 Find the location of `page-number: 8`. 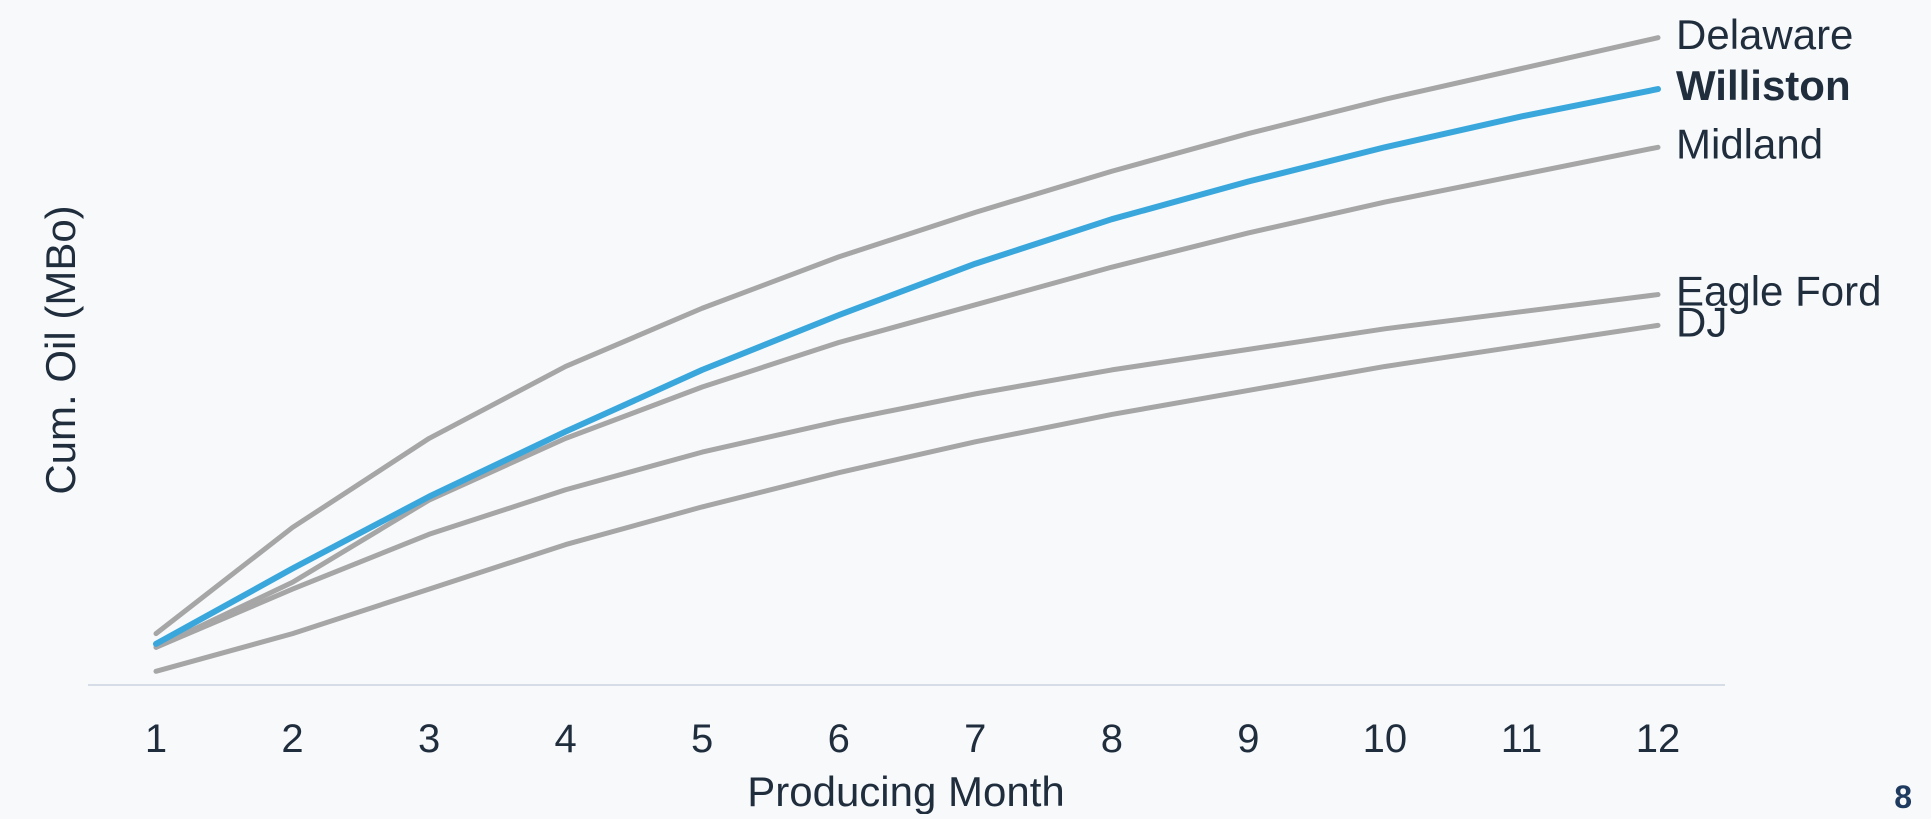

page-number: 8 is located at coordinates (1903, 796).